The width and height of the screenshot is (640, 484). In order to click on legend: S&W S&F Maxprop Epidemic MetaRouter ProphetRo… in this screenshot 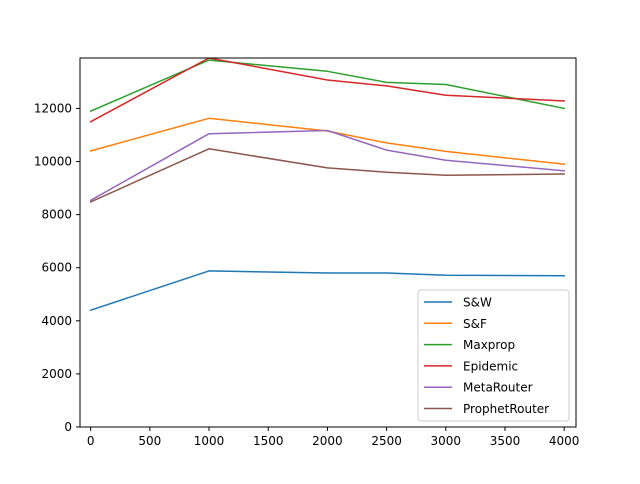, I will do `click(493, 355)`.